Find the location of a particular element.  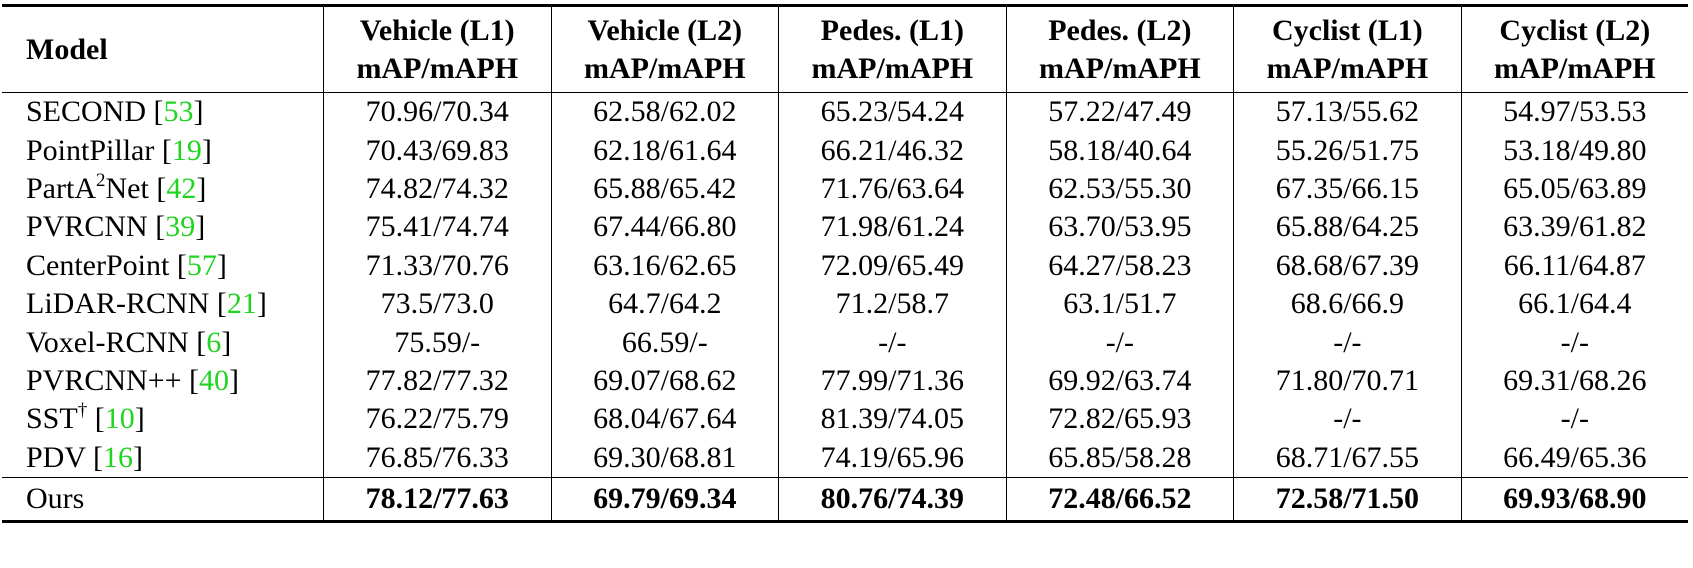

model-name: PVRCNN++ is located at coordinates (104, 380).